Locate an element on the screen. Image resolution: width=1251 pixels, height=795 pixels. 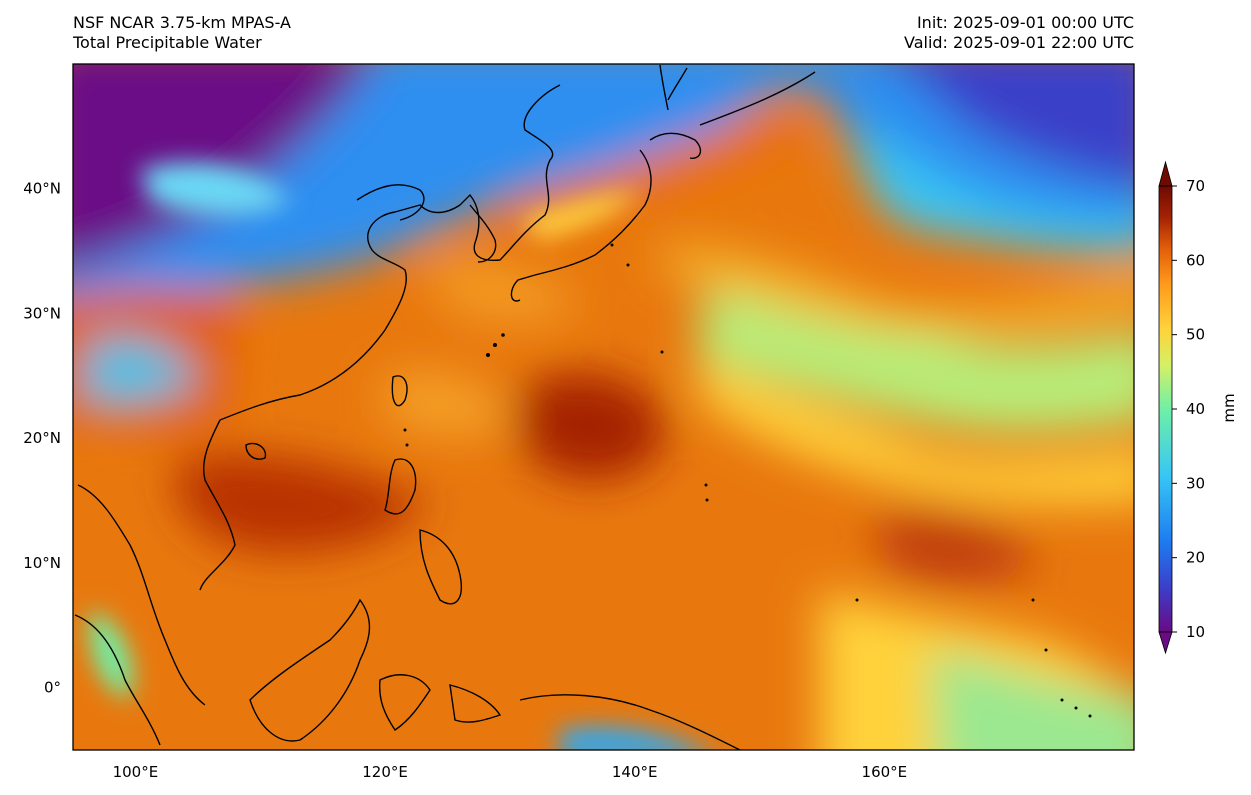
colorbar-tick-label: 50 is located at coordinates (1195, 335).